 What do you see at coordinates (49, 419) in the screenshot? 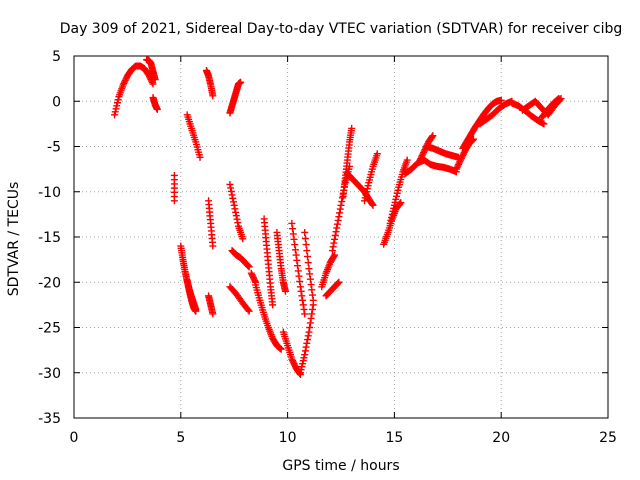
I see `y-tick-label: -35` at bounding box center [49, 419].